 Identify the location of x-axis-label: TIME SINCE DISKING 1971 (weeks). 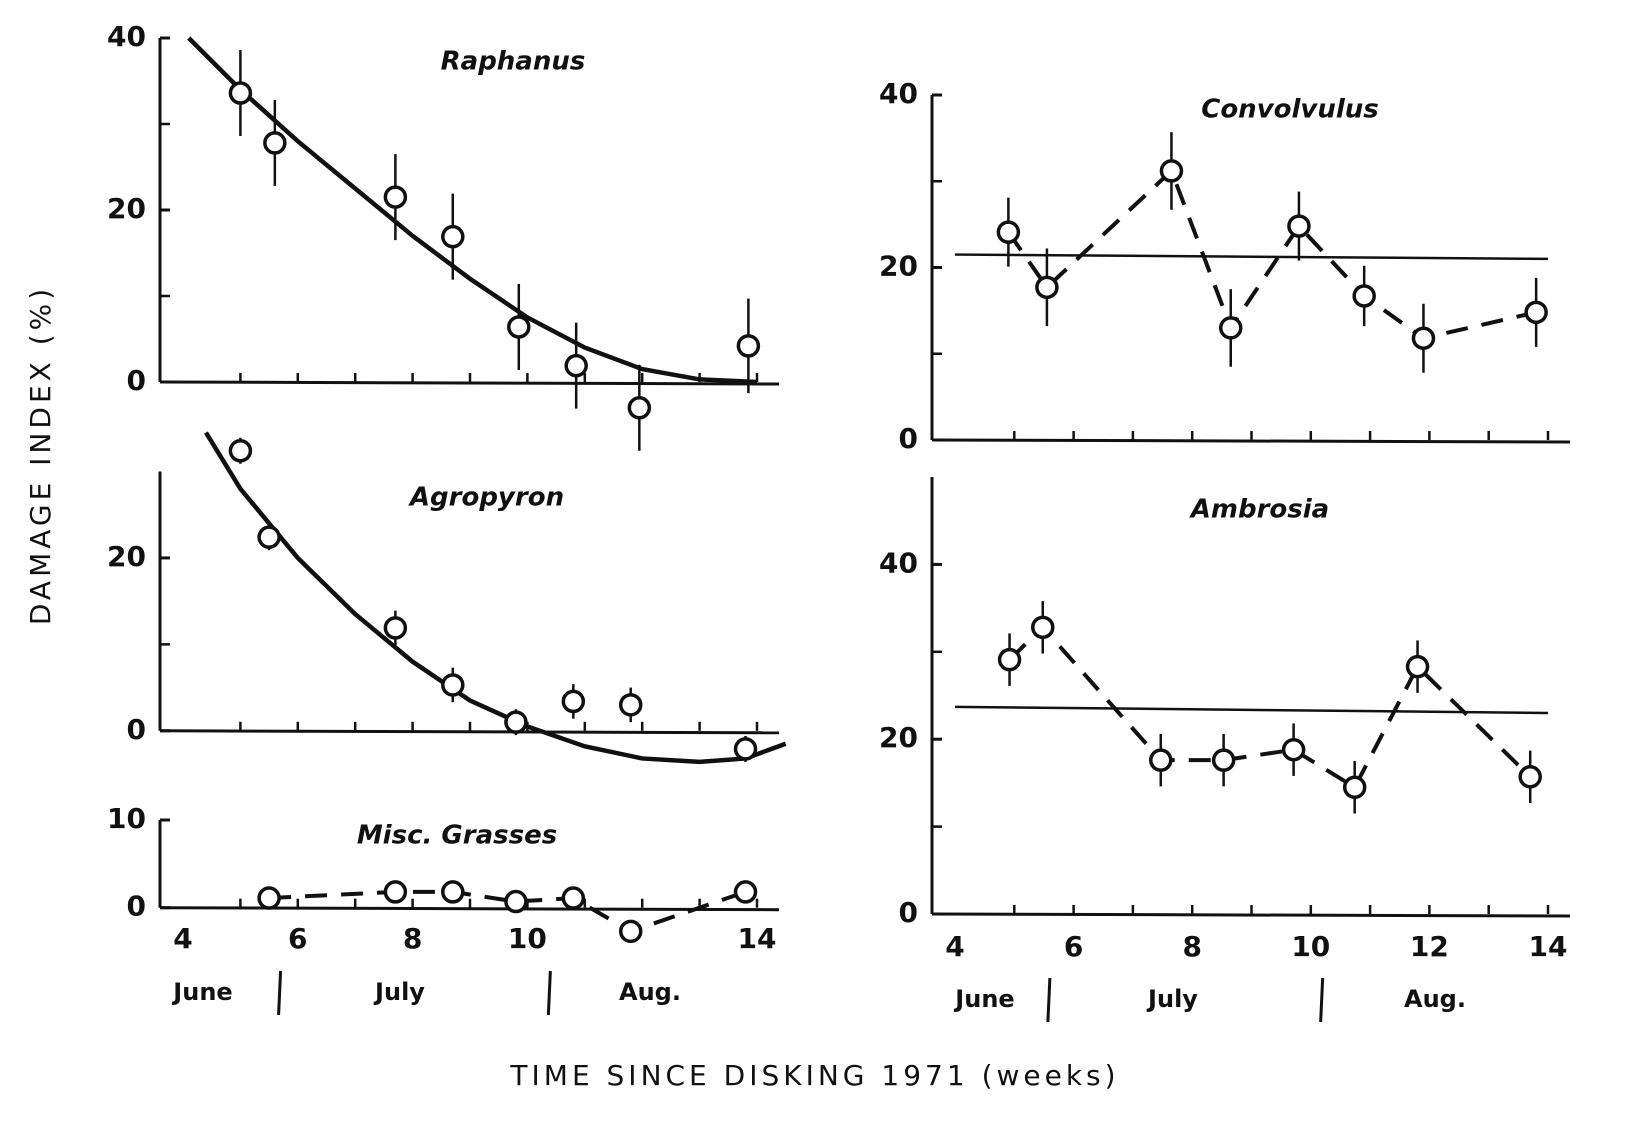
(814, 1075).